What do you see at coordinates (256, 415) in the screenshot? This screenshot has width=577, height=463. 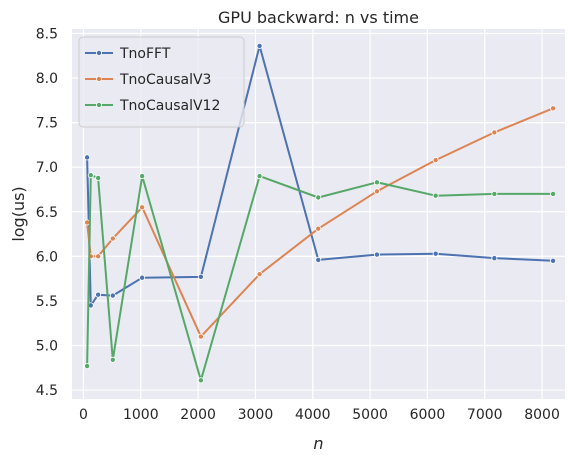 I see `x-tick-label: 3000` at bounding box center [256, 415].